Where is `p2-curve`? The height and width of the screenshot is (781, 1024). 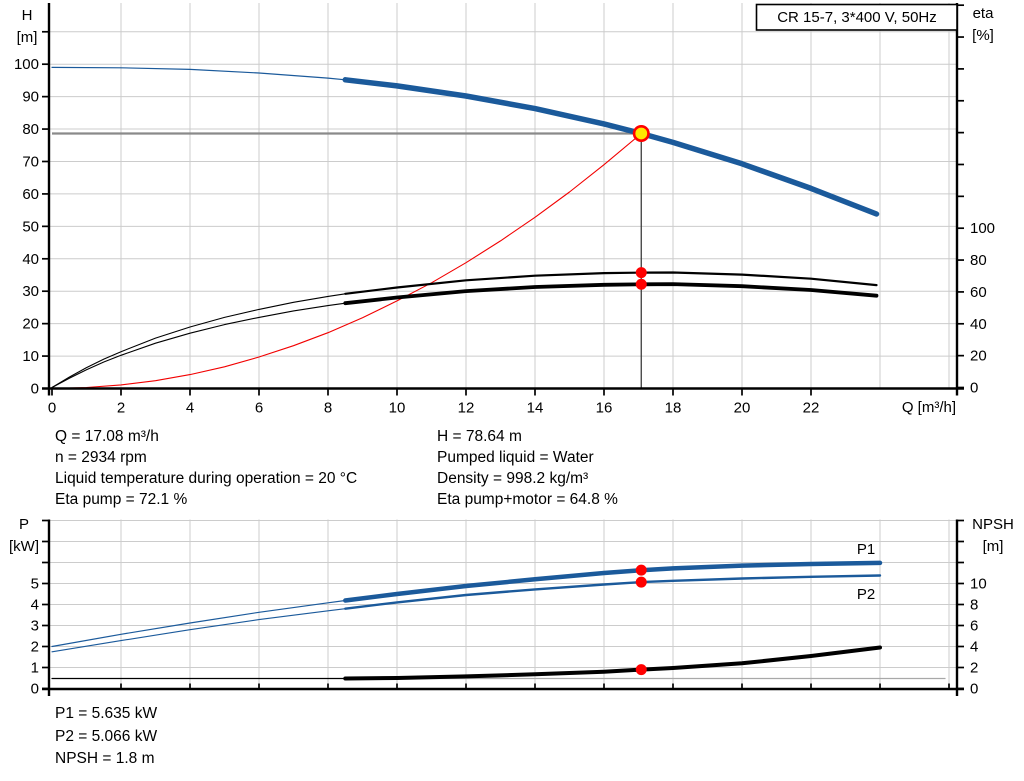
p2-curve is located at coordinates (466, 613).